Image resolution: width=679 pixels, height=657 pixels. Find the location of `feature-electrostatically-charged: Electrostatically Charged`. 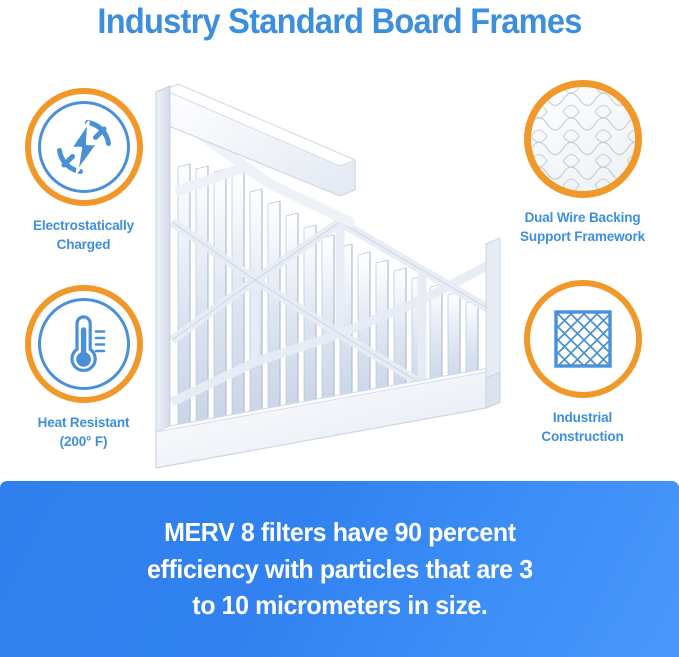

feature-electrostatically-charged: Electrostatically Charged is located at coordinates (85, 171).